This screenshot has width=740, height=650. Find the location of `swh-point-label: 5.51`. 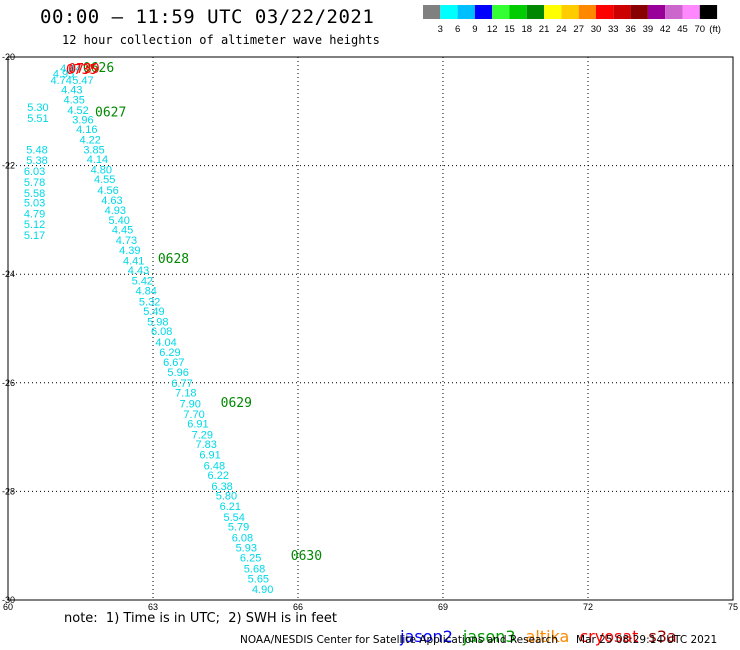

swh-point-label: 5.51 is located at coordinates (37, 119).